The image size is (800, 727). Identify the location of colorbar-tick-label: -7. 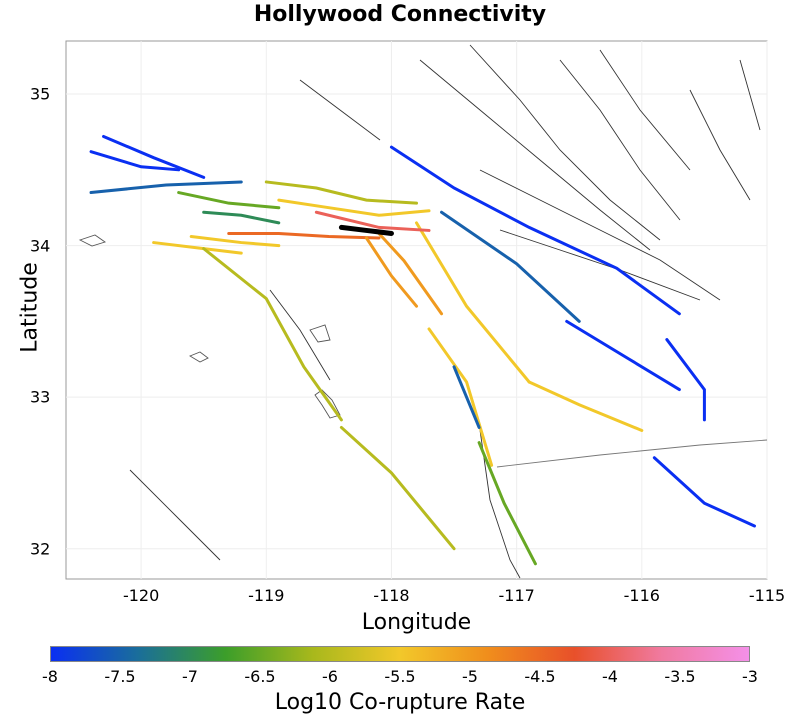
(190, 676).